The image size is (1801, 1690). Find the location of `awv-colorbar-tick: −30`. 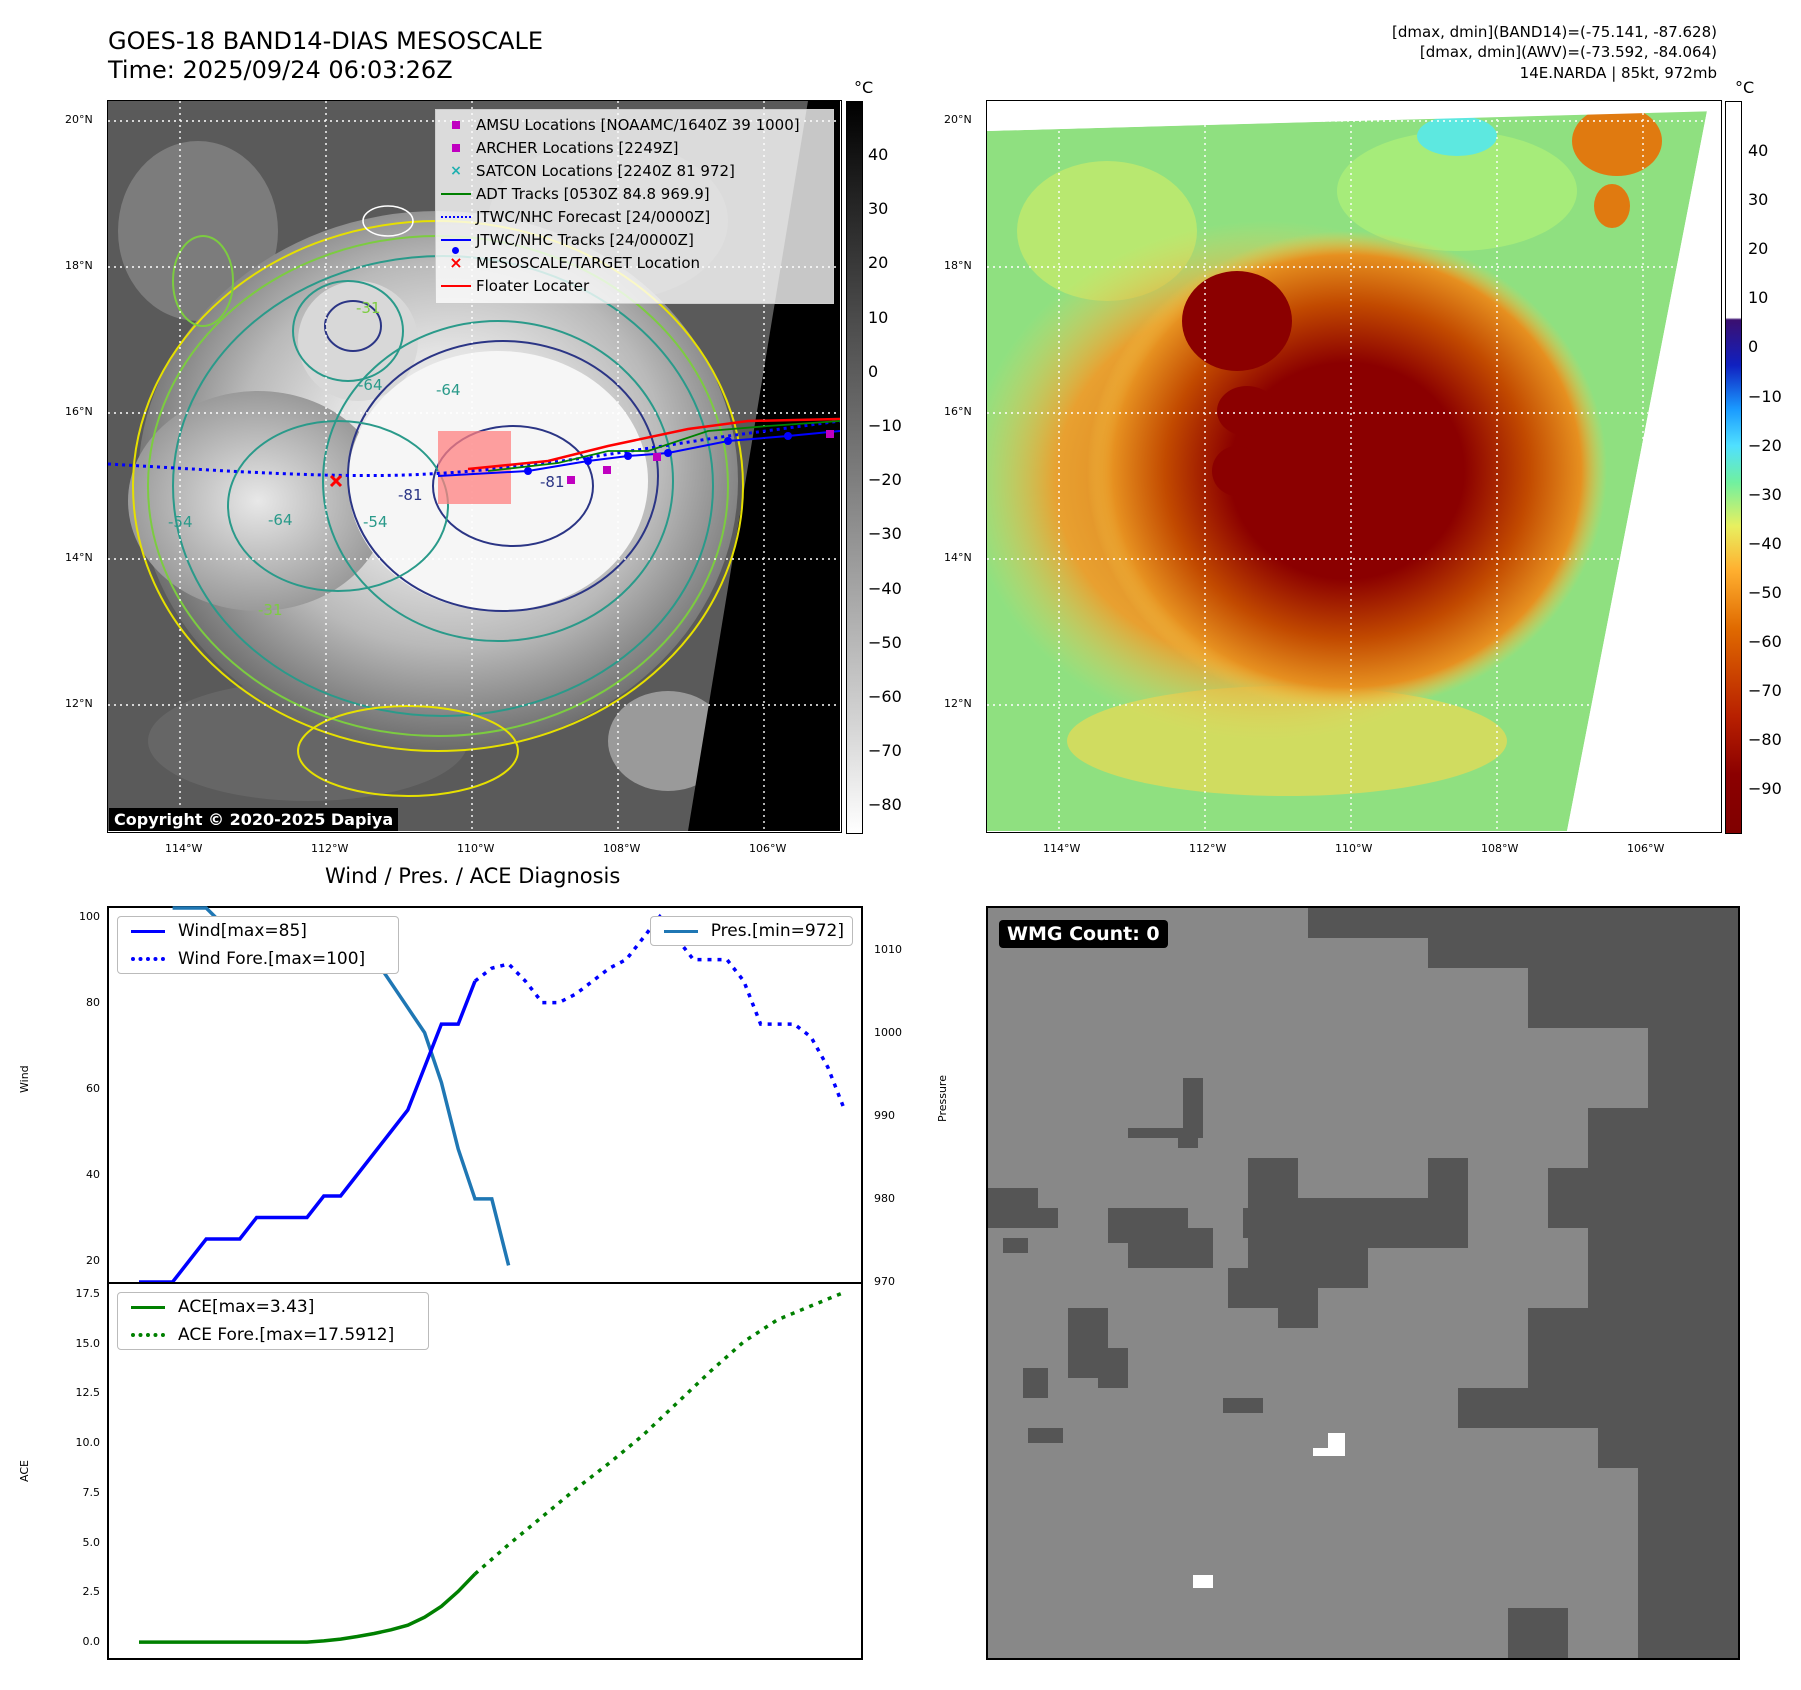

awv-colorbar-tick: −30 is located at coordinates (1765, 494).